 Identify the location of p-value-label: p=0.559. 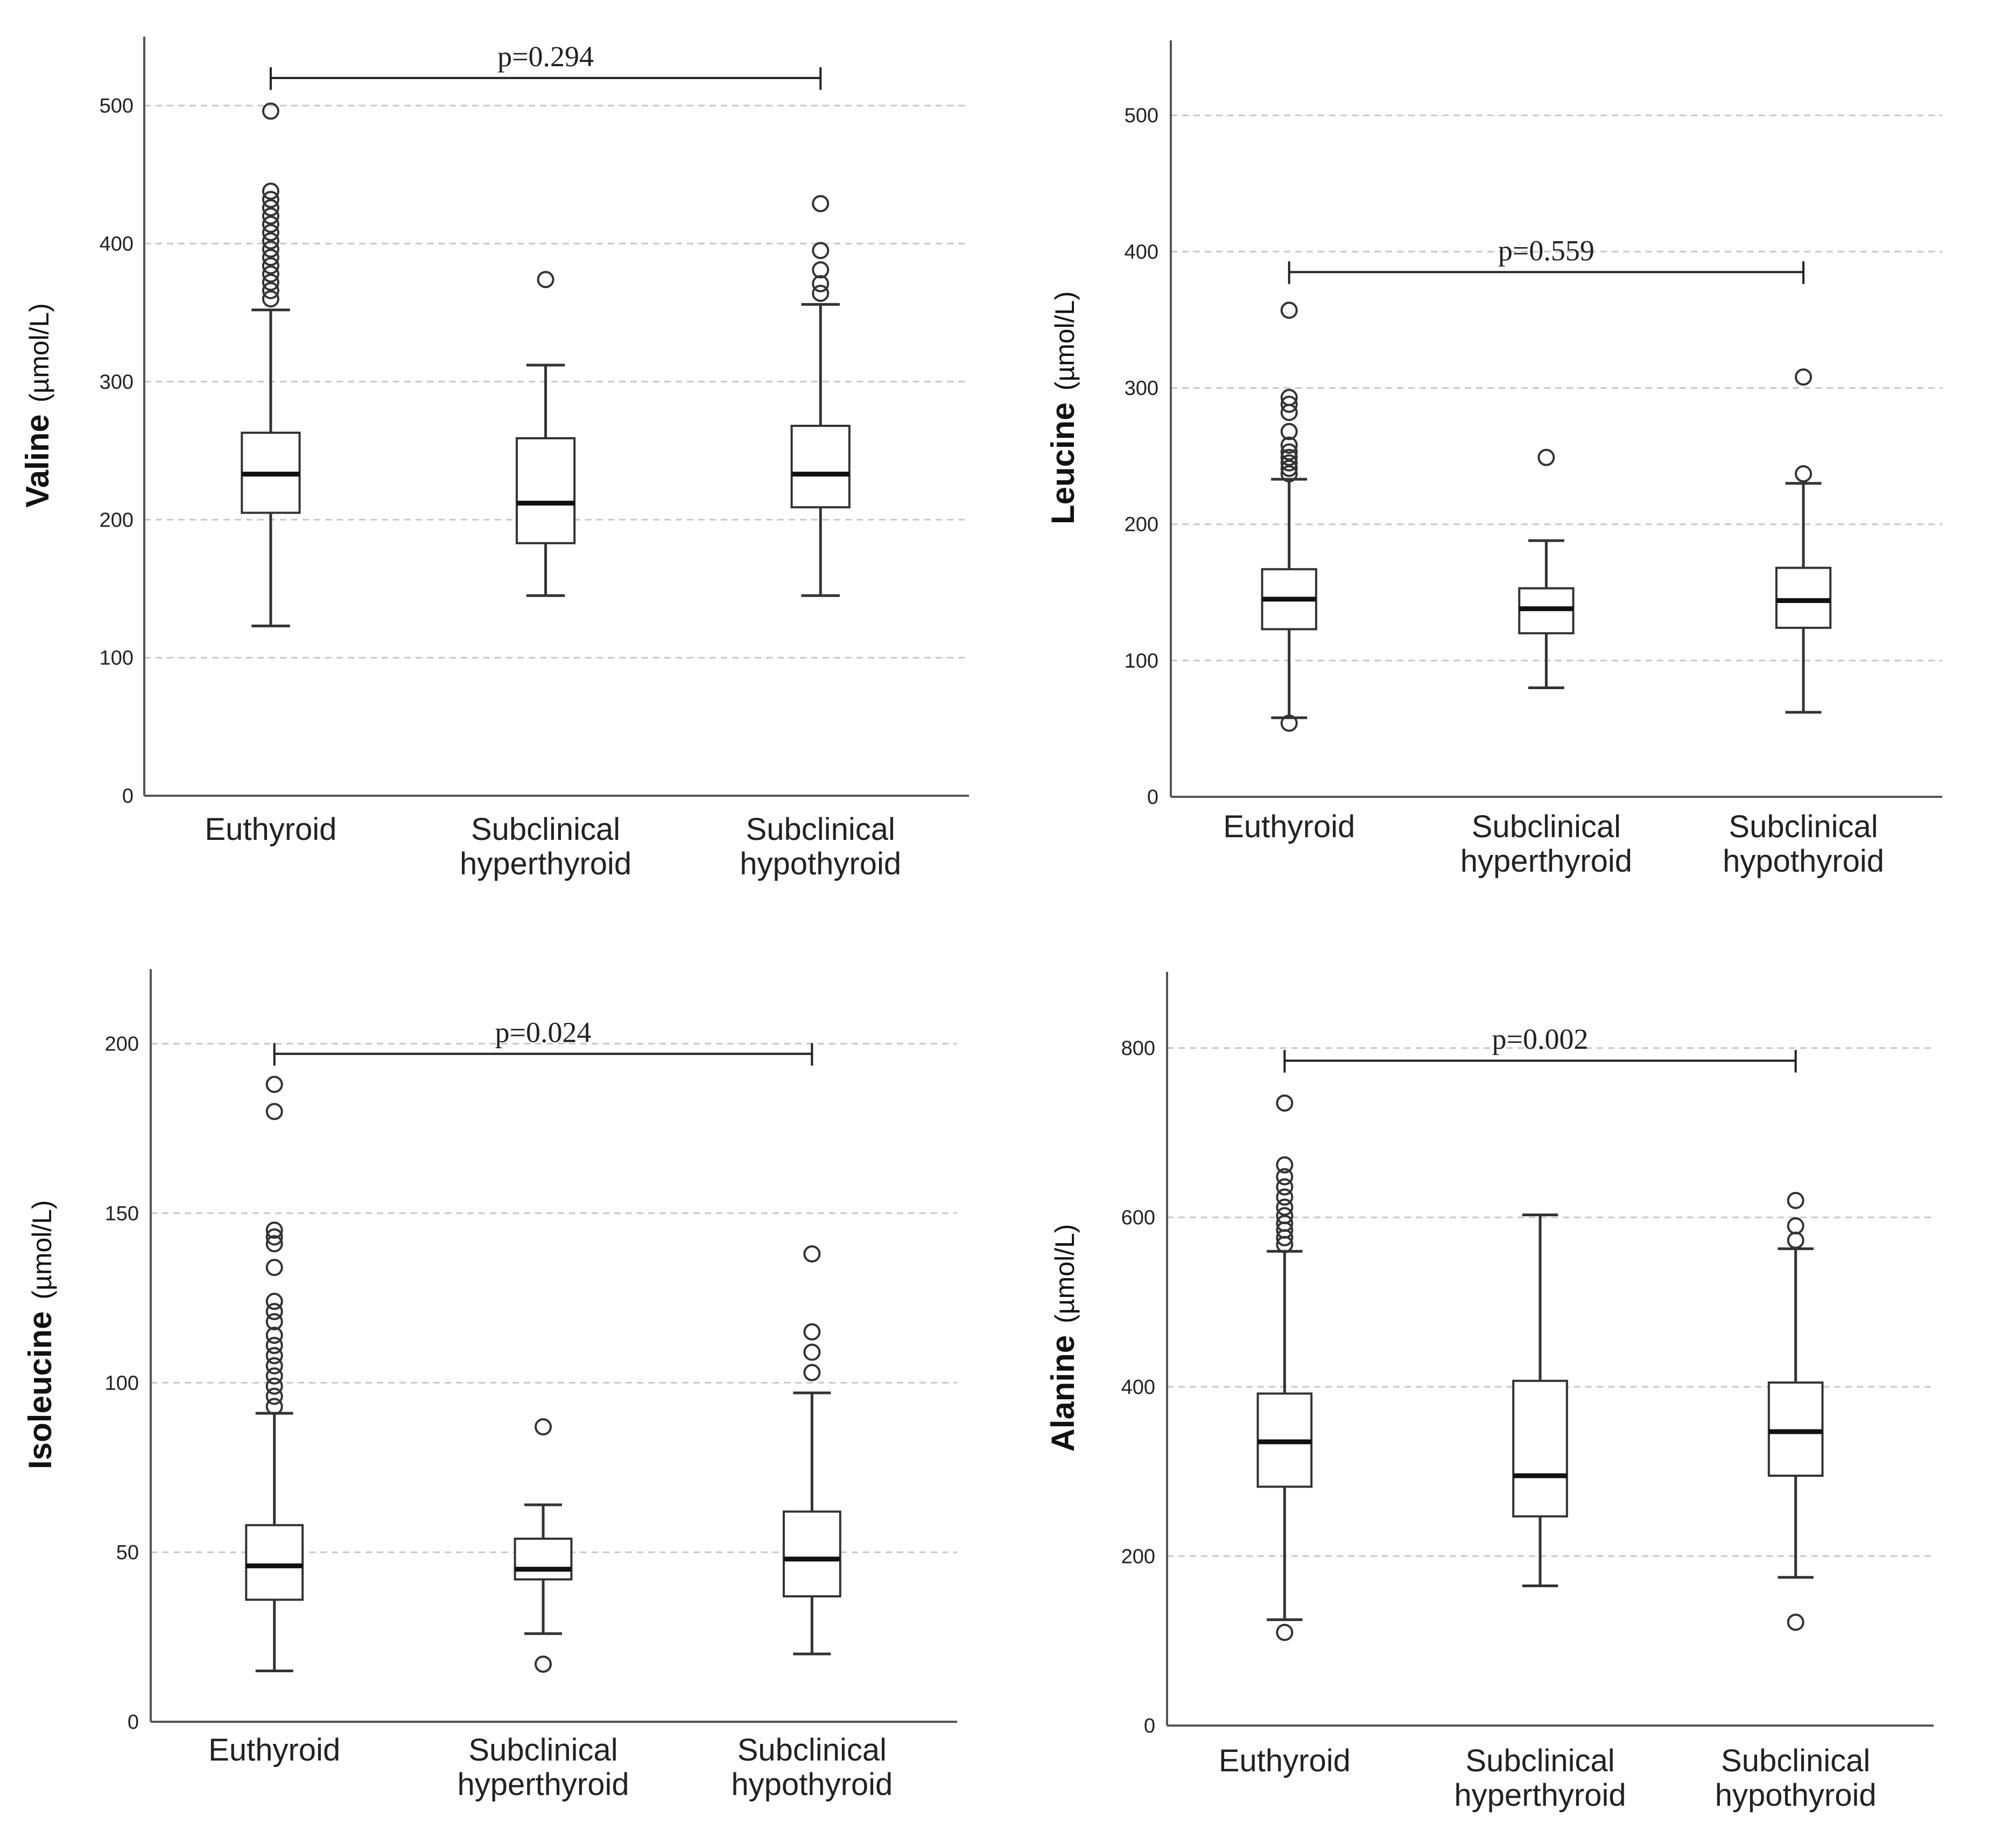
(1546, 250).